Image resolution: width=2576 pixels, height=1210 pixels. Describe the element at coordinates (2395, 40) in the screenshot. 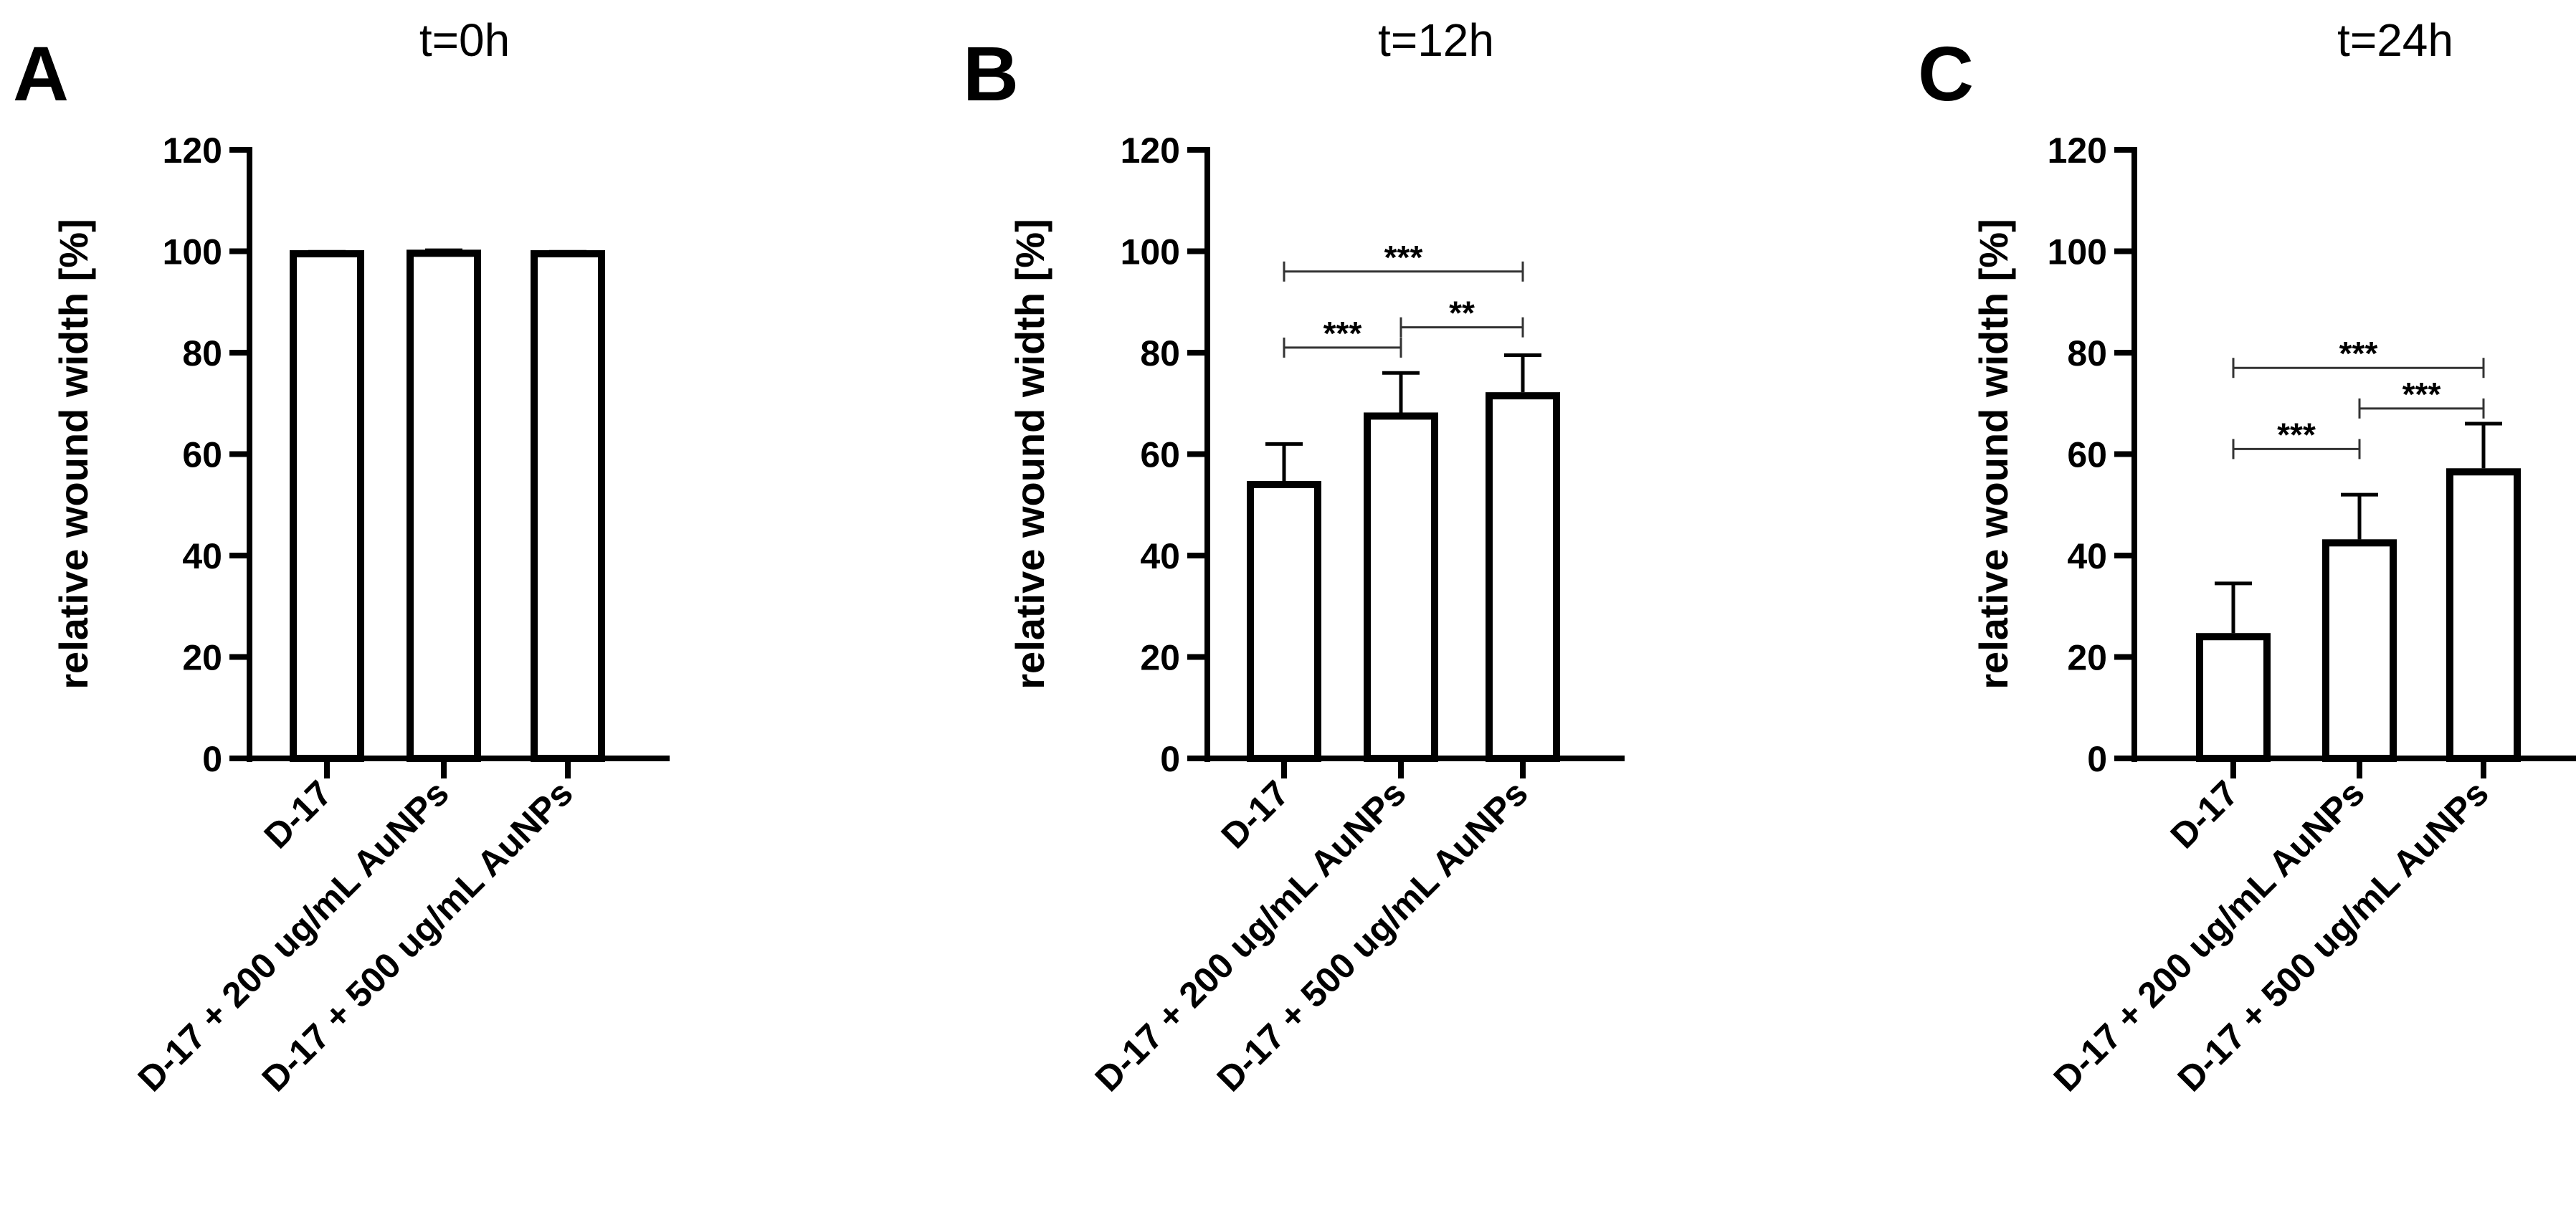

I see `panel-title: t=24h` at that location.